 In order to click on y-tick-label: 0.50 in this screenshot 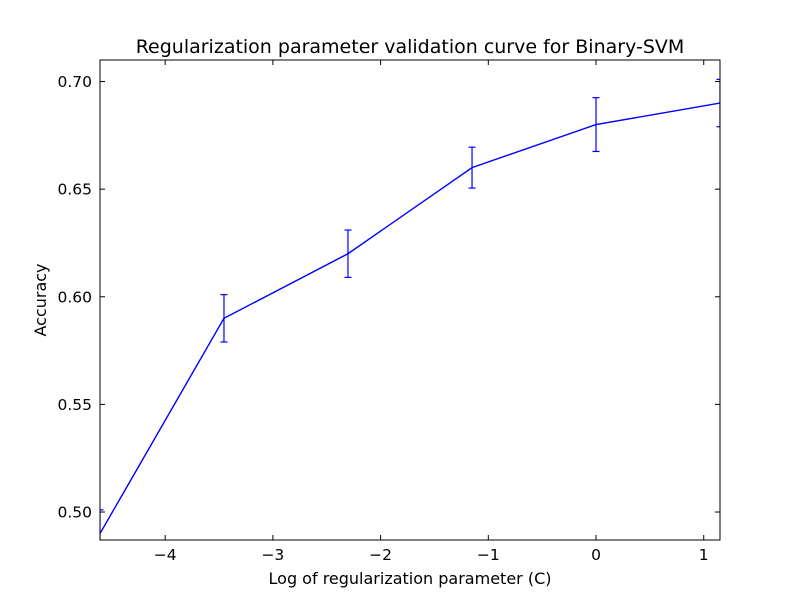, I will do `click(74, 513)`.